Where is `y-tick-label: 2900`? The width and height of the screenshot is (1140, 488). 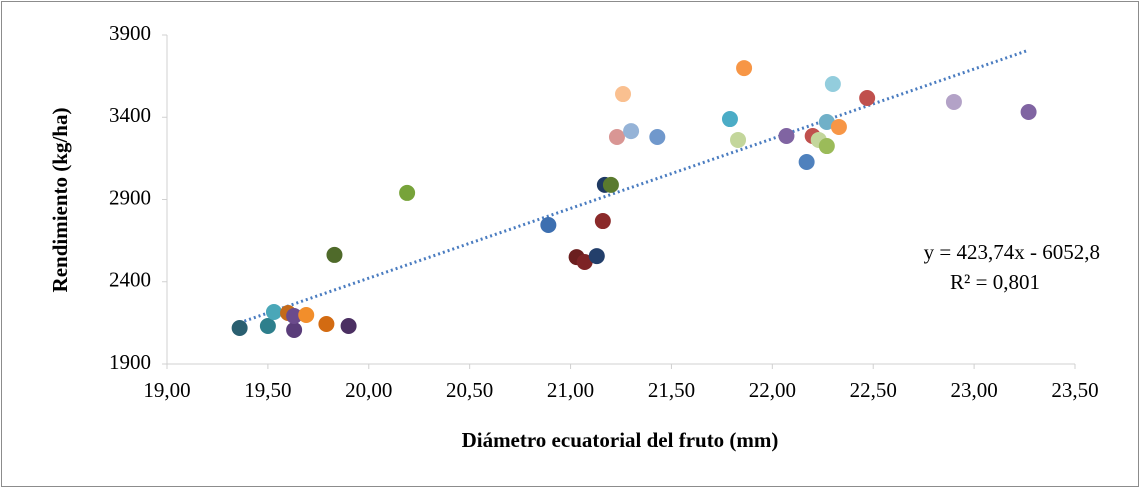 y-tick-label: 2900 is located at coordinates (130, 197).